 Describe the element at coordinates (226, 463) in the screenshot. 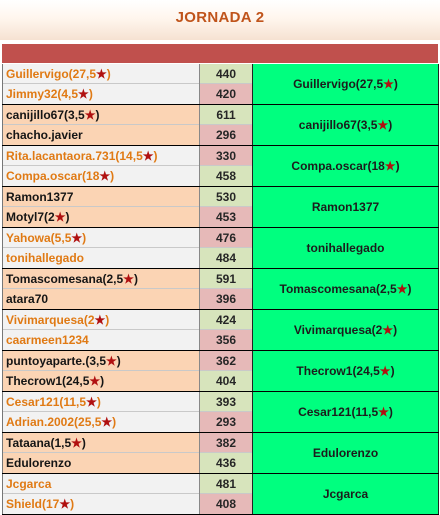

I see `player-2-score: 436` at that location.